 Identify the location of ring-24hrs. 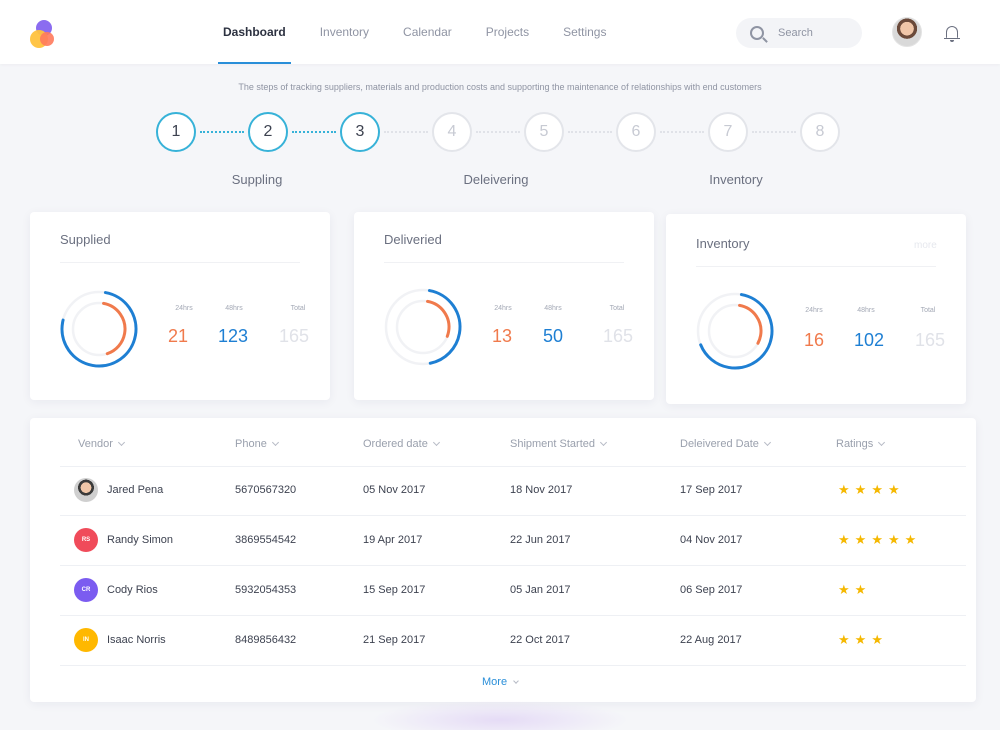
(735, 331).